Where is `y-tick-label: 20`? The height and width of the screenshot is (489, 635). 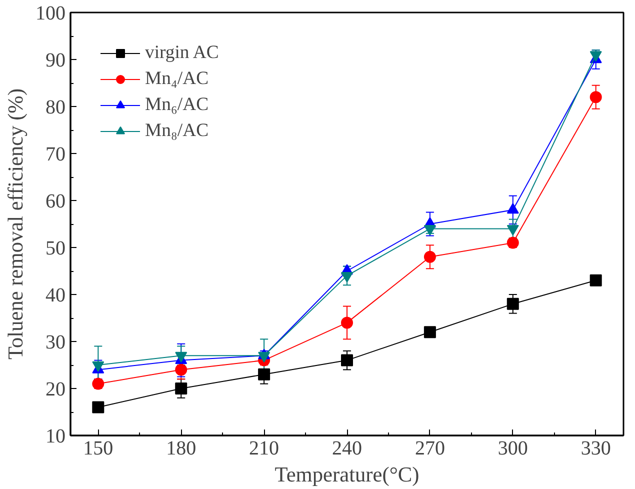 y-tick-label: 20 is located at coordinates (56, 389).